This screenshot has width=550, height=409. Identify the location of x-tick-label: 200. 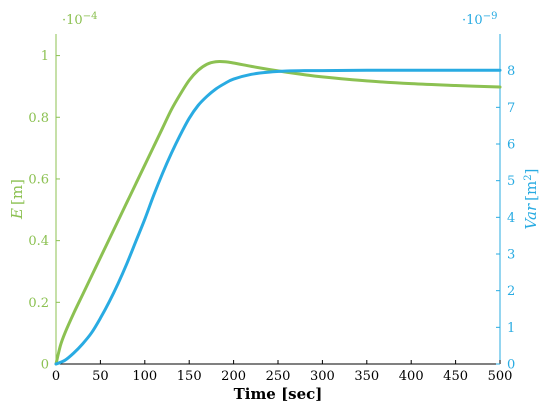
(233, 376).